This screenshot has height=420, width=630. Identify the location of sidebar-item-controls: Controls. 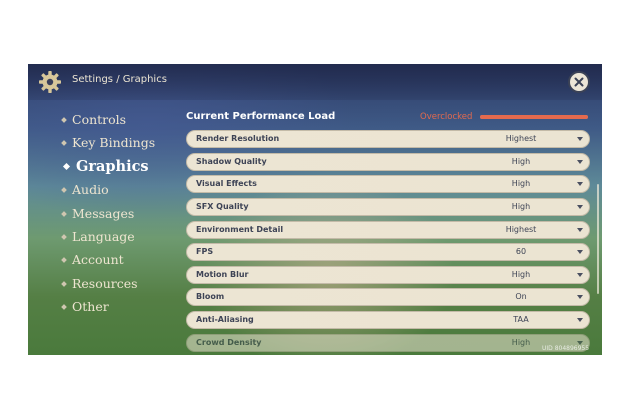
(116, 119).